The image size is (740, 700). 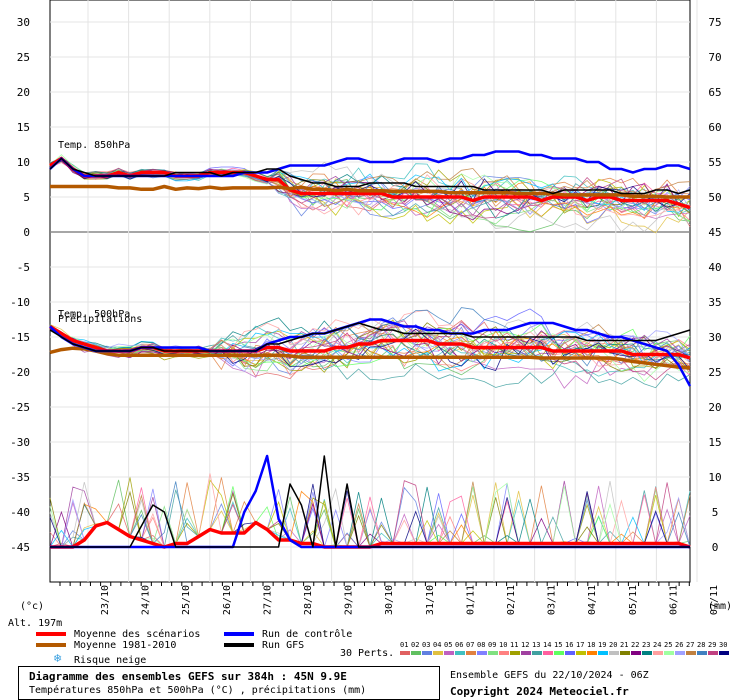 What do you see at coordinates (723, 645) in the screenshot?
I see `pert-number: 30` at bounding box center [723, 645].